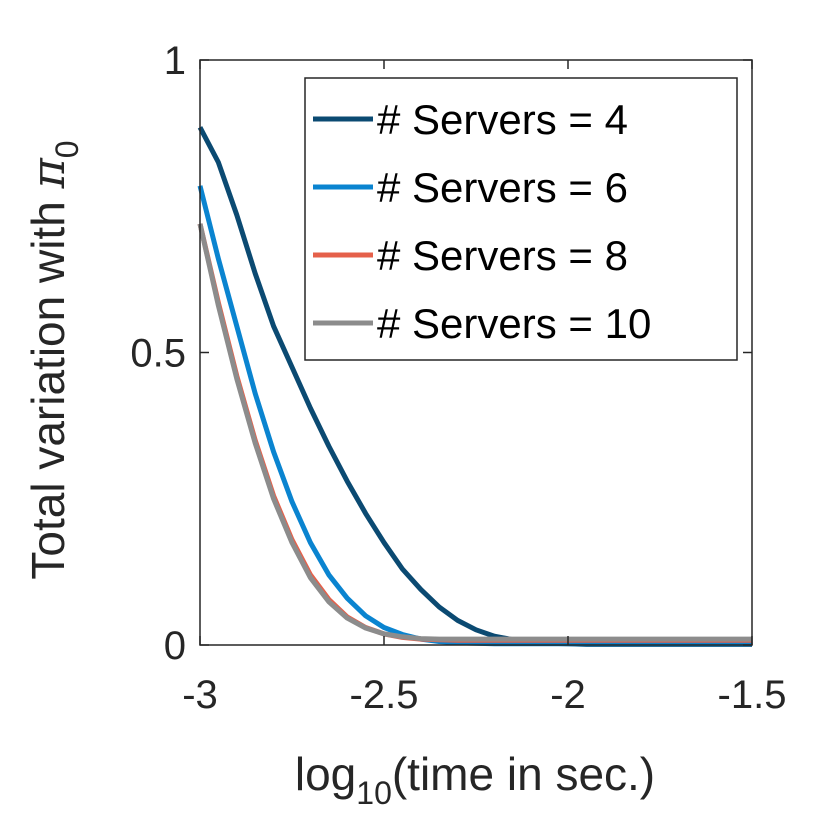 This screenshot has width=830, height=830. I want to click on y-tick-label: 0, so click(175, 646).